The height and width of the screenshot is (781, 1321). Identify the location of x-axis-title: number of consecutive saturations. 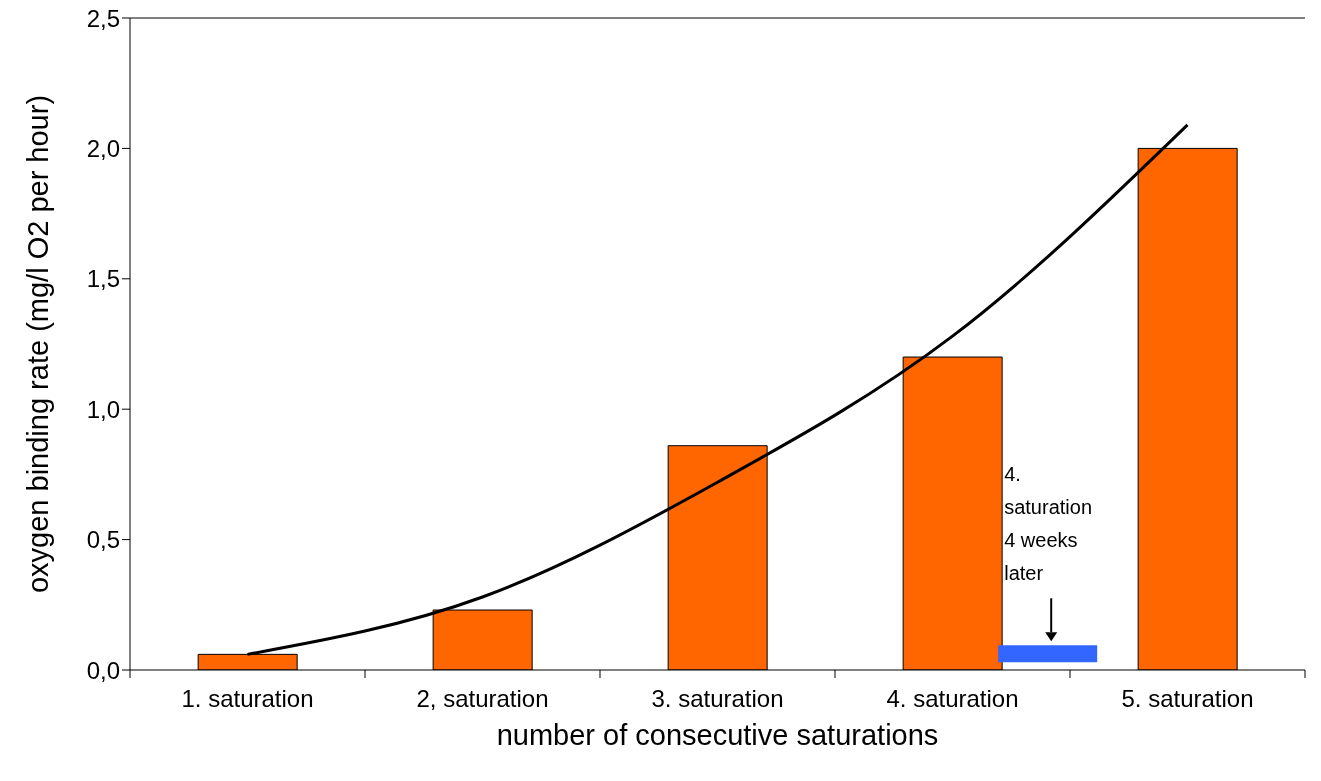
(717, 735).